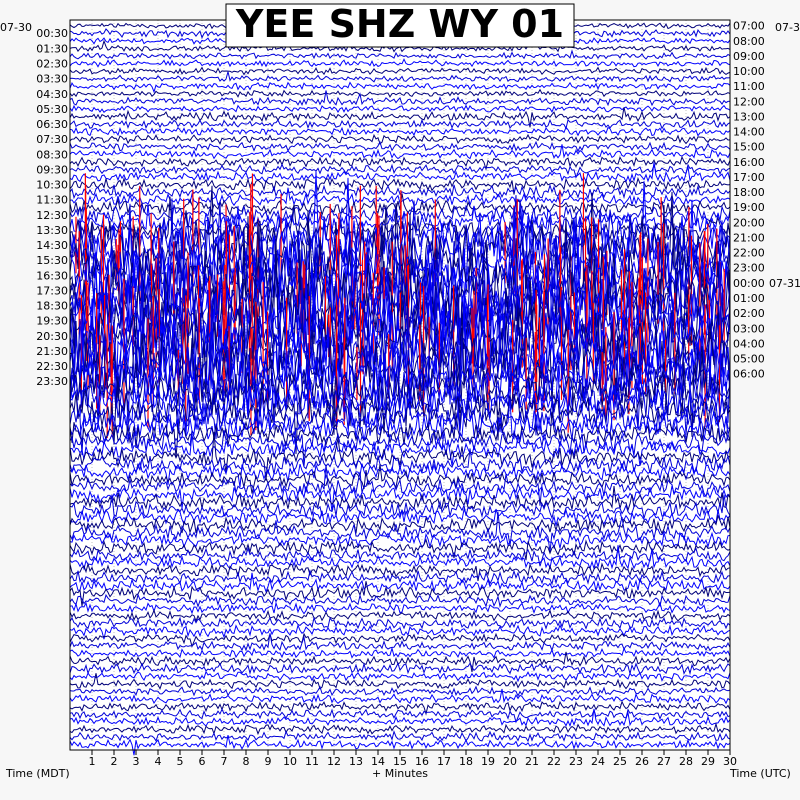 The width and height of the screenshot is (800, 800). What do you see at coordinates (52, 215) in the screenshot?
I see `left-hour-label: 12:30` at bounding box center [52, 215].